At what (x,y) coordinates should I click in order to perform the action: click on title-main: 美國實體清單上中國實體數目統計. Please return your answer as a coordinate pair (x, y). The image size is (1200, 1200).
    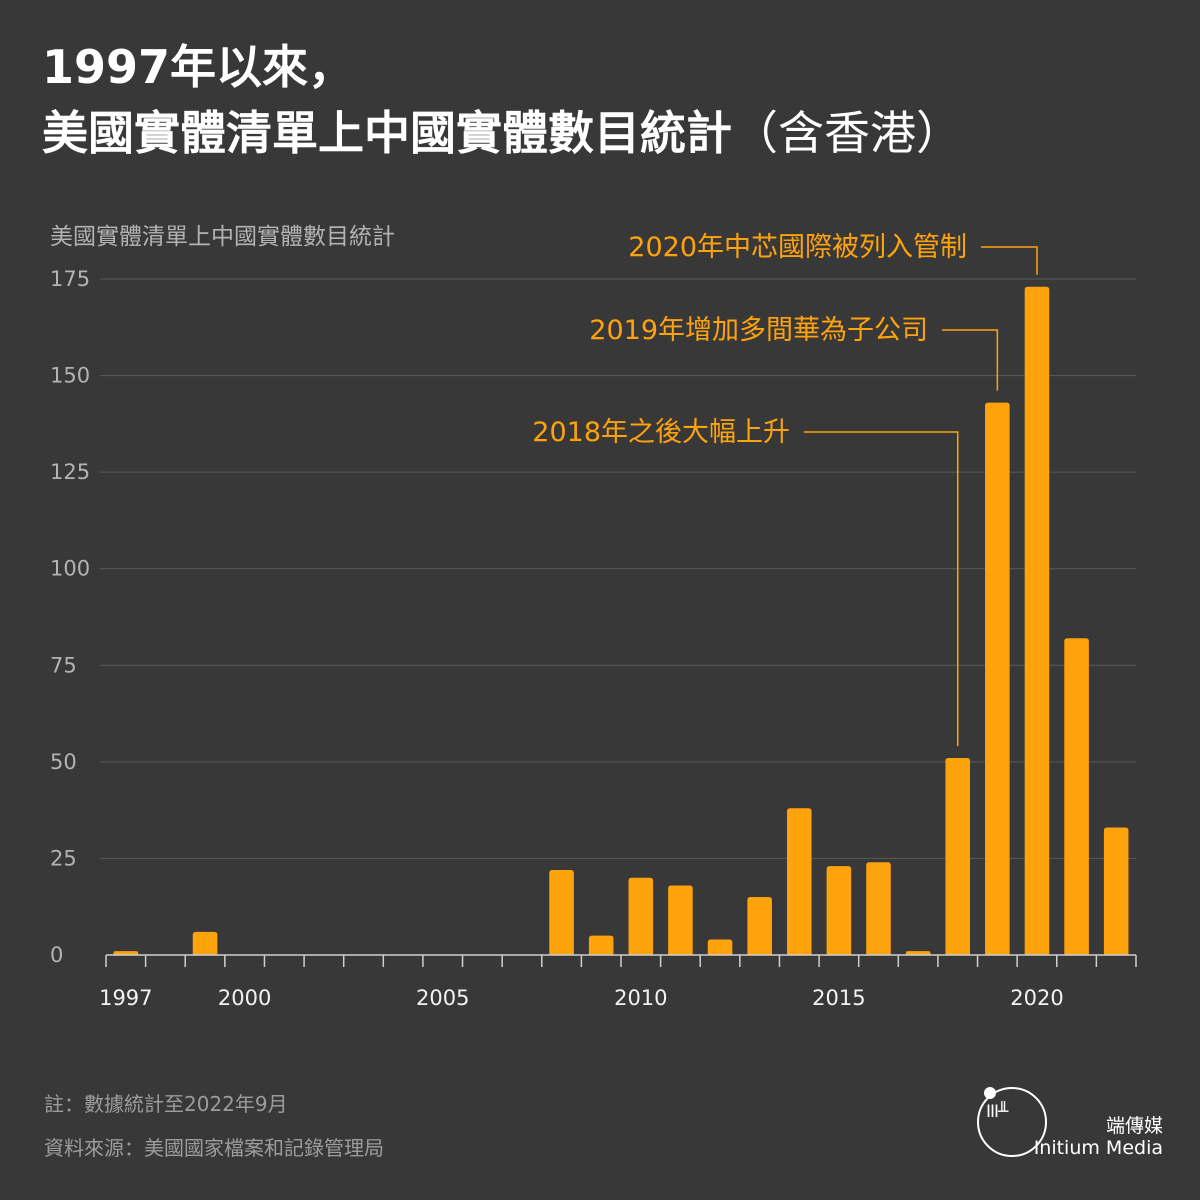
    Looking at the image, I should click on (387, 133).